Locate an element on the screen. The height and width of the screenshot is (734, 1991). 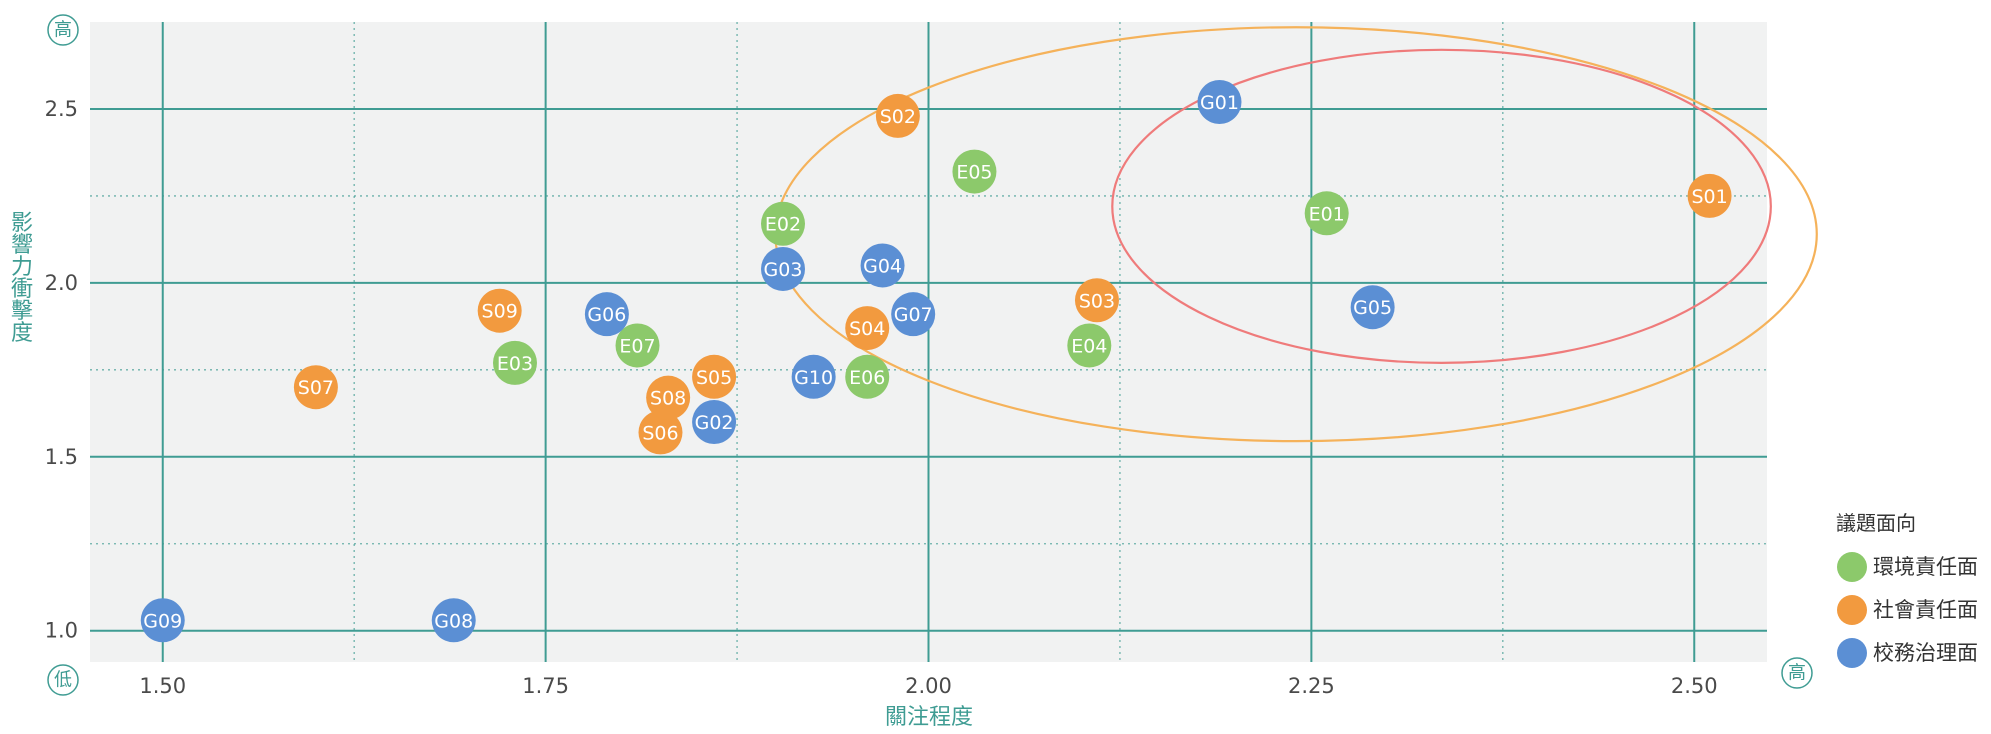
data-point-g07: G07 is located at coordinates (913, 314).